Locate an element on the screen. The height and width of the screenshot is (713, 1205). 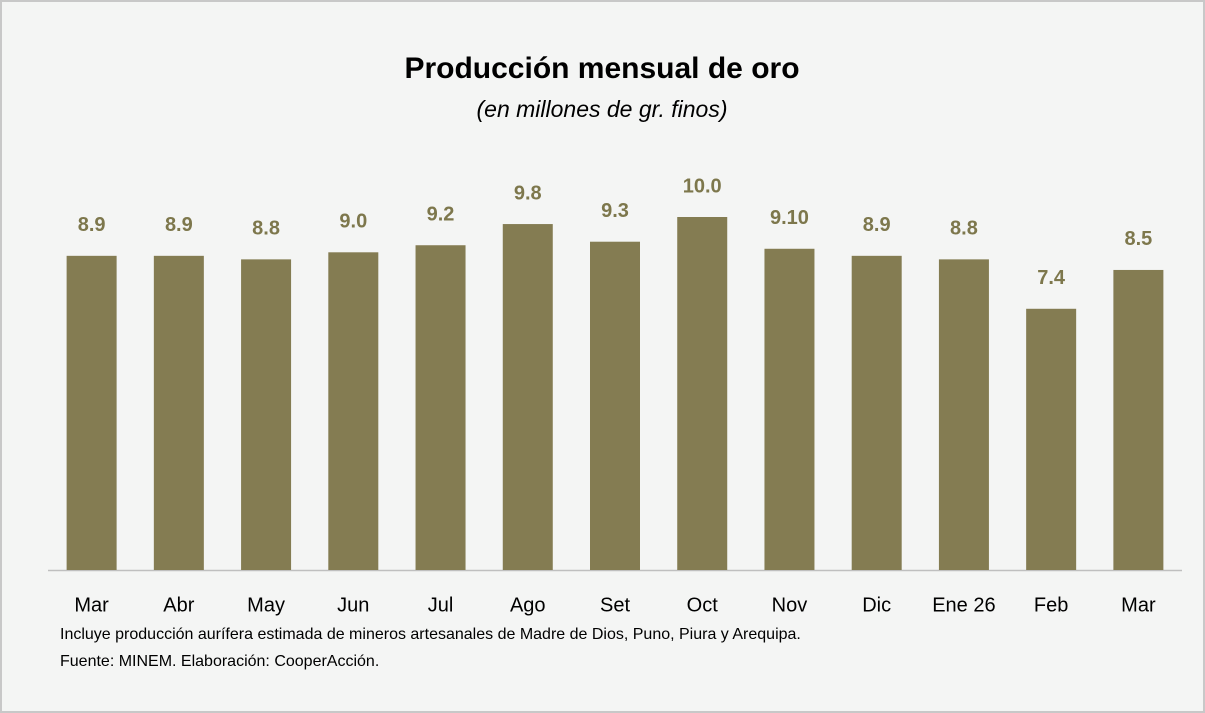
x-tick-label: Ene 26 is located at coordinates (963, 605).